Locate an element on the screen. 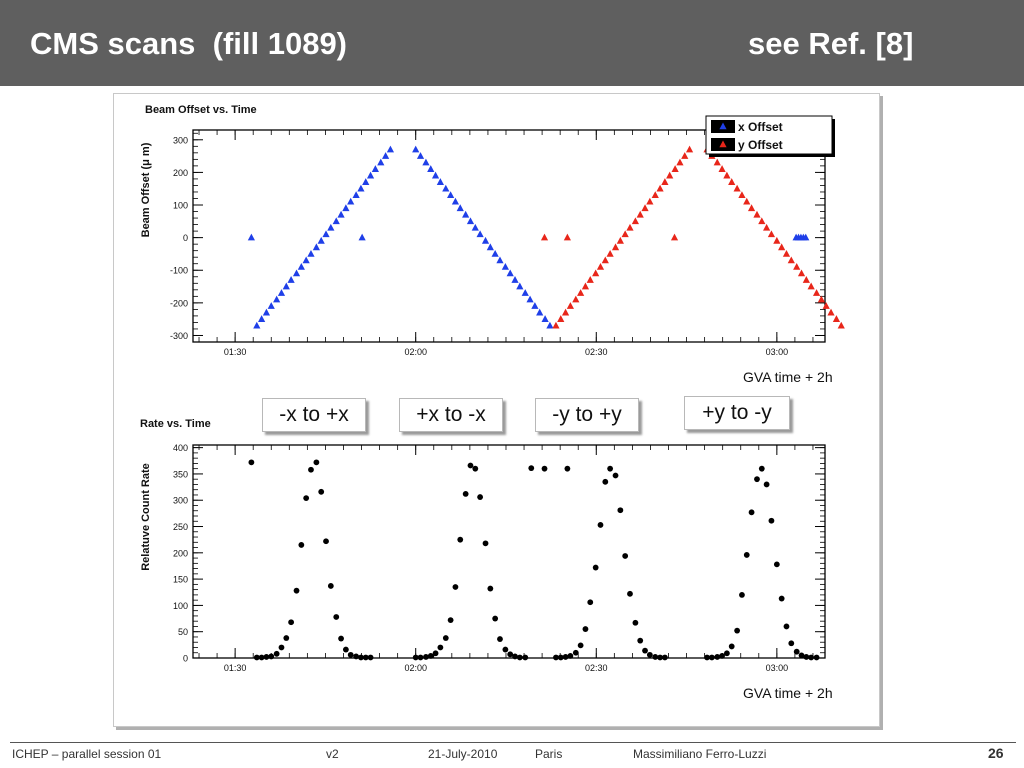 The image size is (1024, 768). y-tick-label: 0 is located at coordinates (185, 659).